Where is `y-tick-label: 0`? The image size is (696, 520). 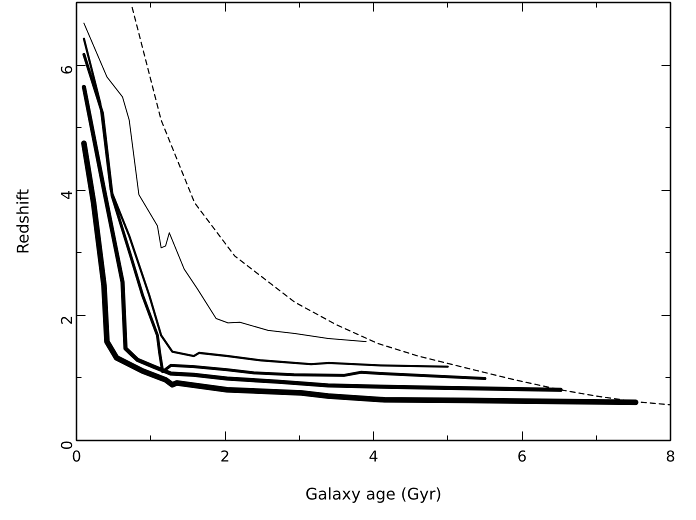
y-tick-label: 0 is located at coordinates (67, 445).